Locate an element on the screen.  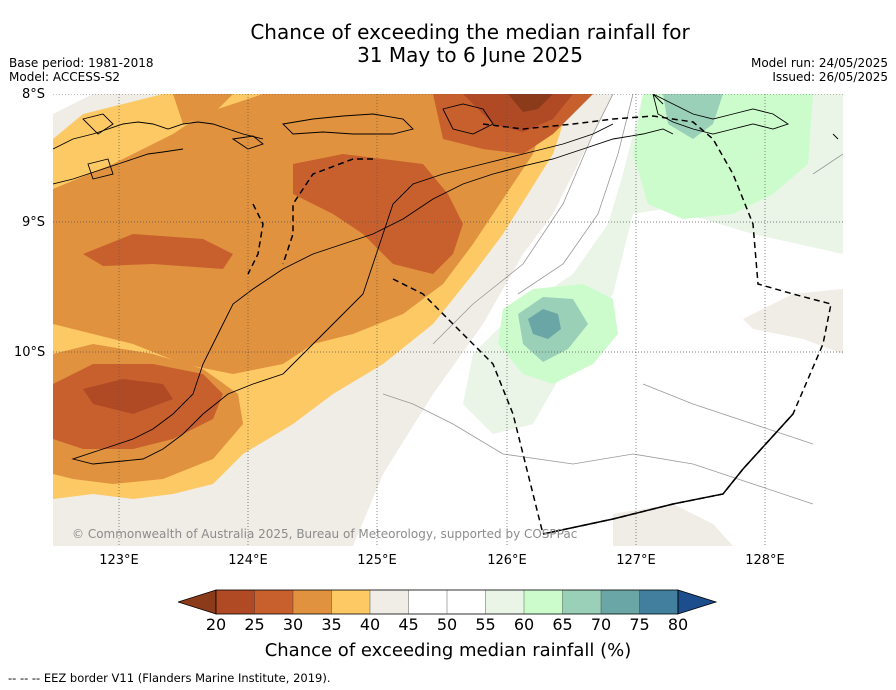
colorbar-tick-label: 20 is located at coordinates (216, 624).